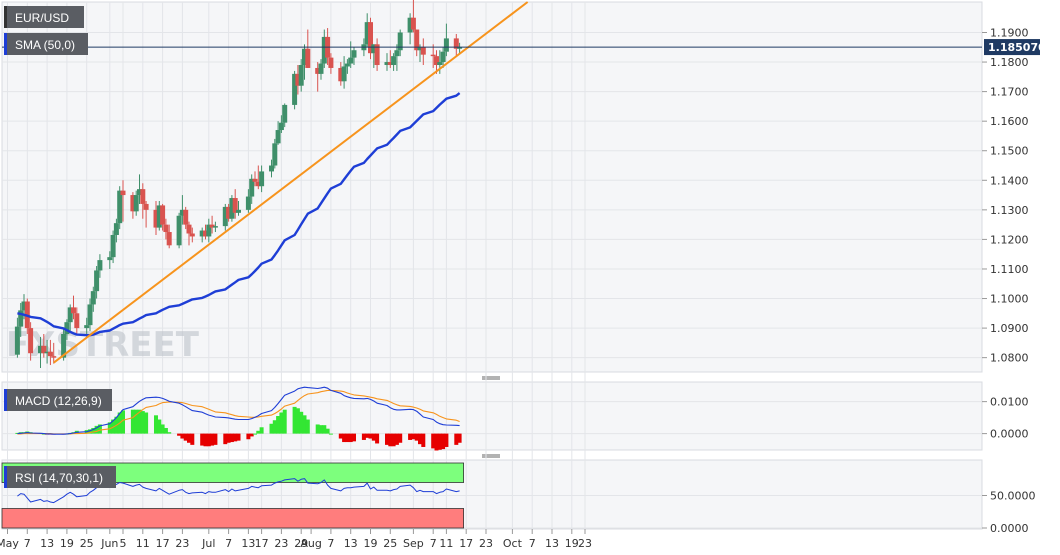  Describe the element at coordinates (238, 491) in the screenshot. I see `rsi-line` at that location.